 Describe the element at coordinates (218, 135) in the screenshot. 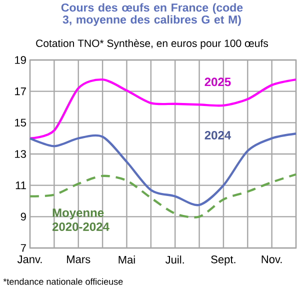

I see `series-label: 2024` at that location.